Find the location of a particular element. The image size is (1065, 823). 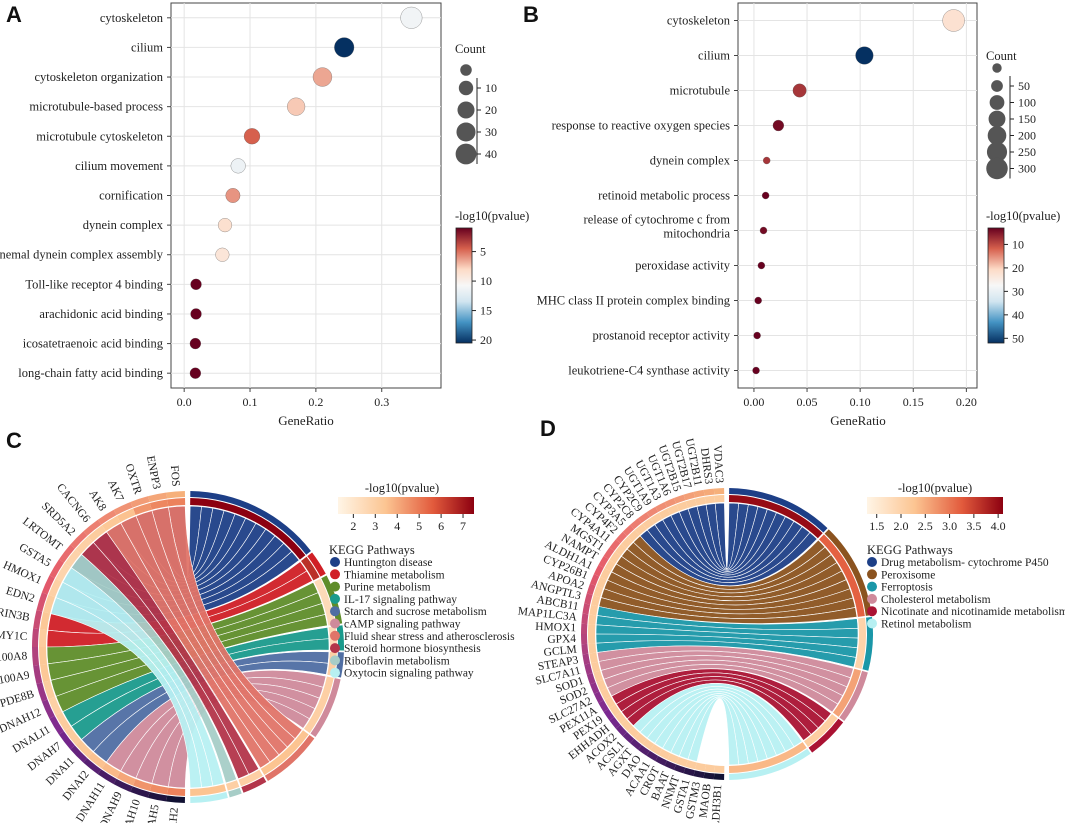

panel-d-gene-label: DHRS3 is located at coordinates (706, 466).